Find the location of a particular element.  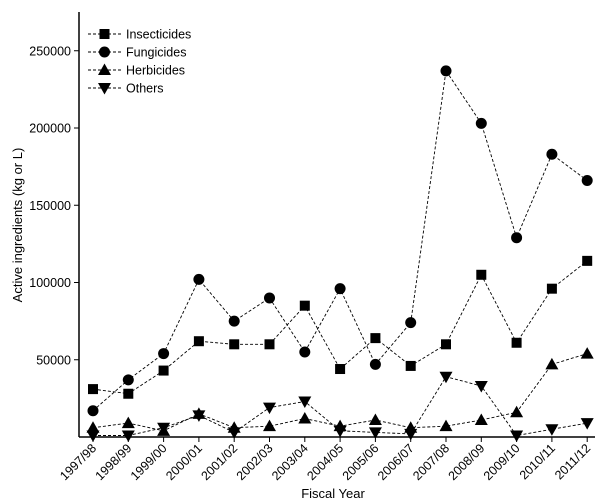

x-tick-label: 2004/05 is located at coordinates (325, 462).